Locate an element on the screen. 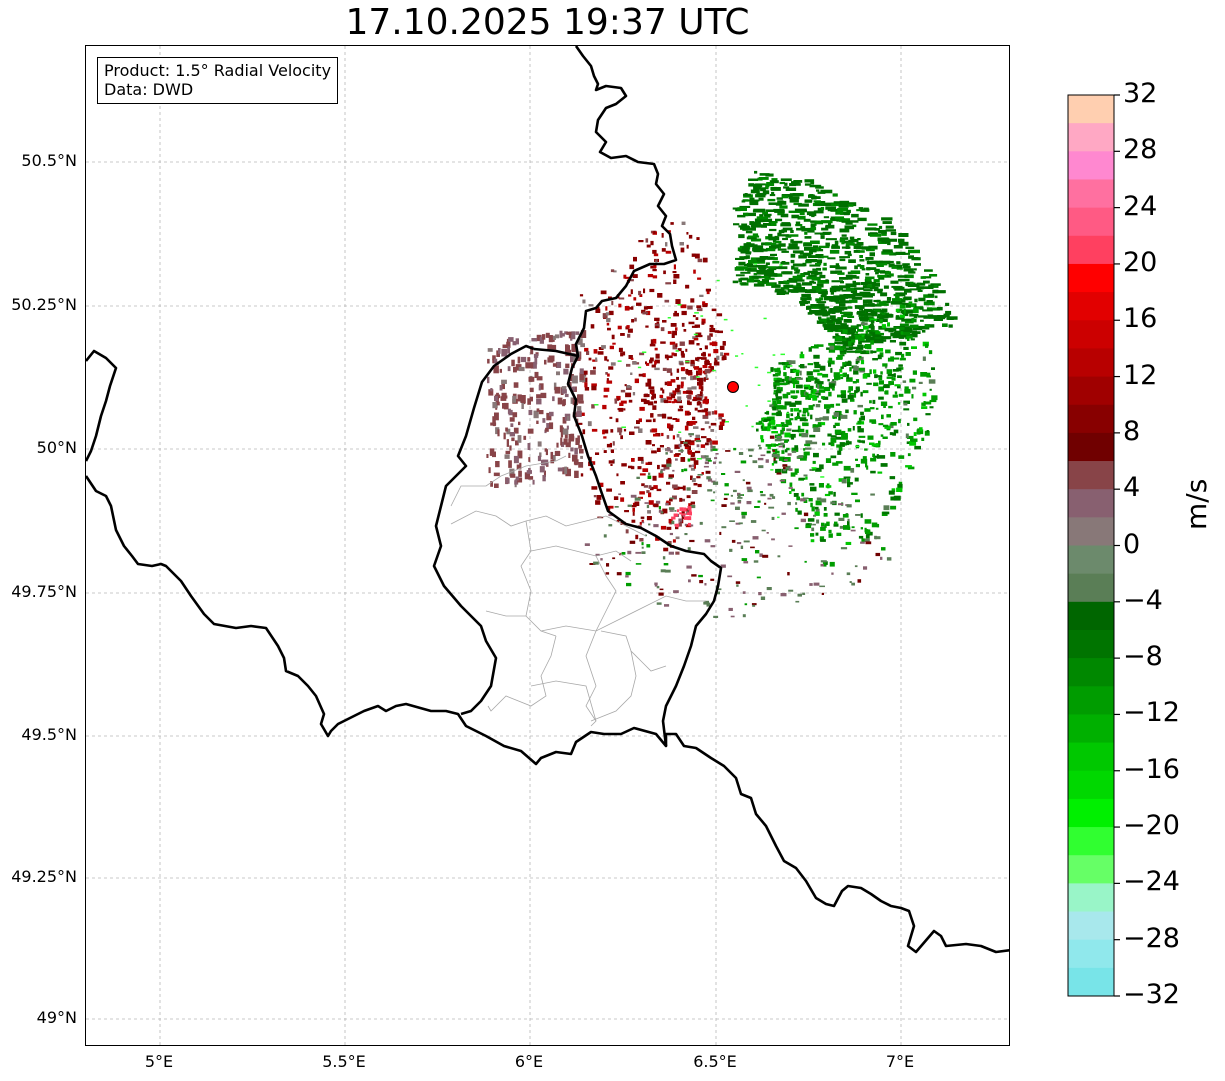 The width and height of the screenshot is (1225, 1081). lat-tick-label: 49°N is located at coordinates (56, 1017).